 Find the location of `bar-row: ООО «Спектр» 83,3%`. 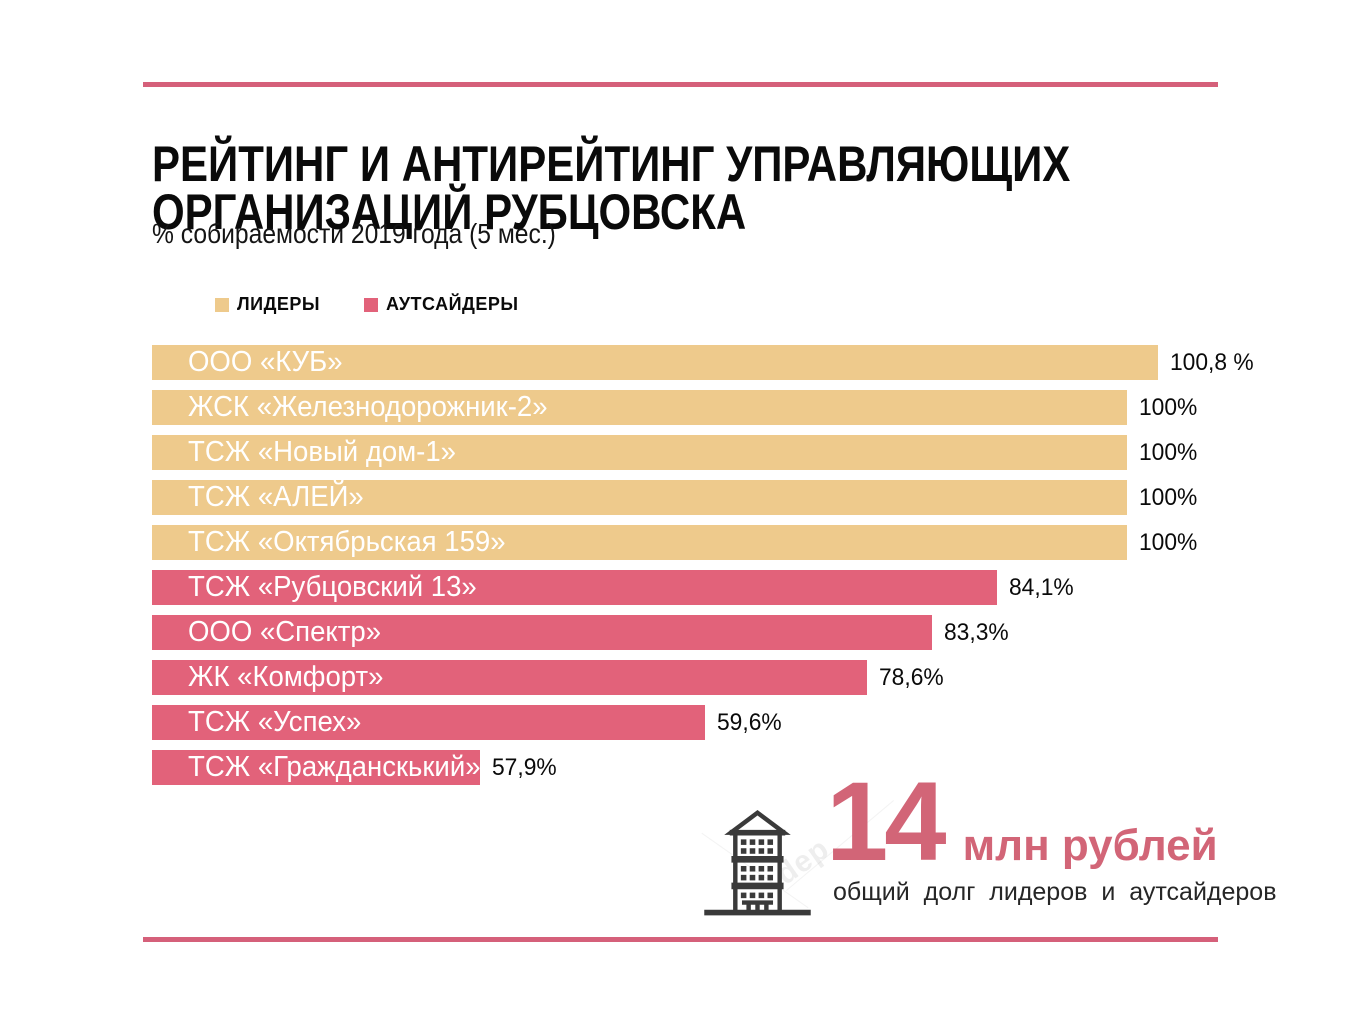

bar-row: ООО «Спектр» 83,3% is located at coordinates (582, 632).